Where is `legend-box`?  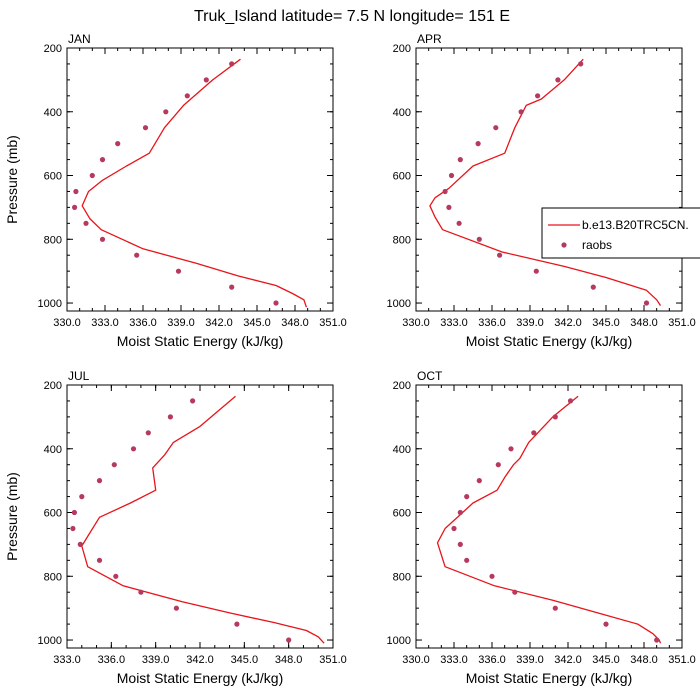 legend-box is located at coordinates (620, 233).